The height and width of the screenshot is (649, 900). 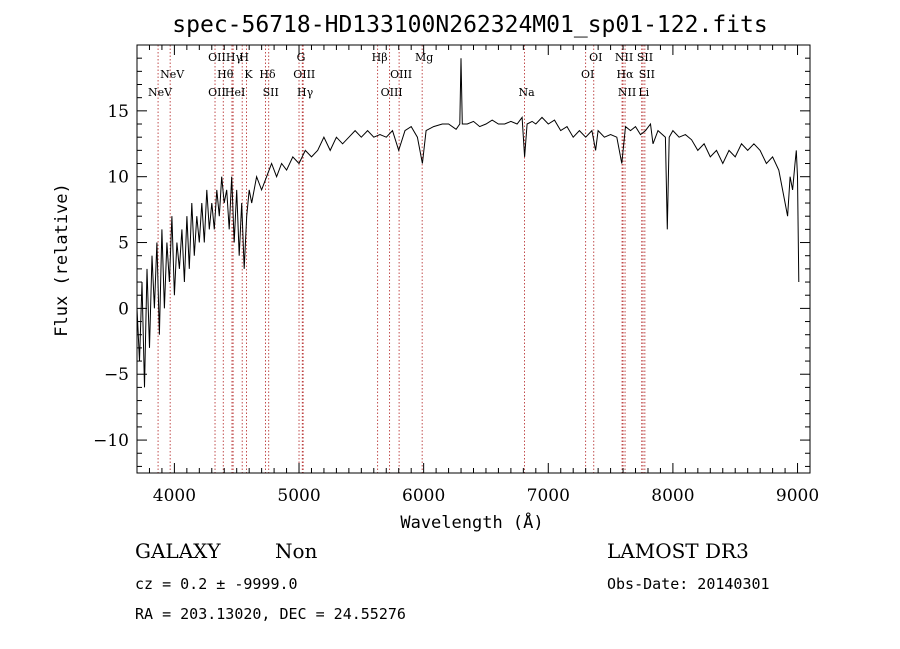 I want to click on line-label-17: Mg, so click(x=424, y=57).